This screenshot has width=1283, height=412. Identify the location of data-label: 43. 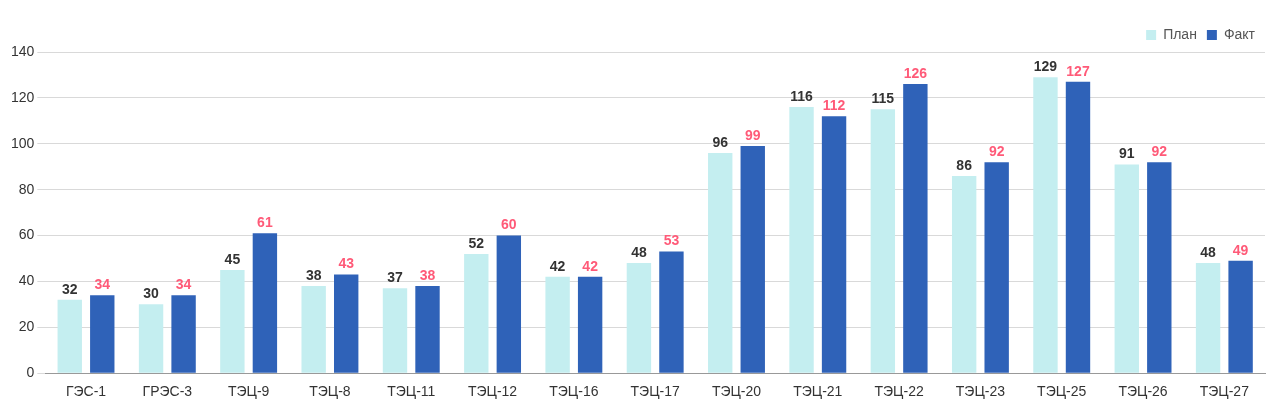
(346, 263).